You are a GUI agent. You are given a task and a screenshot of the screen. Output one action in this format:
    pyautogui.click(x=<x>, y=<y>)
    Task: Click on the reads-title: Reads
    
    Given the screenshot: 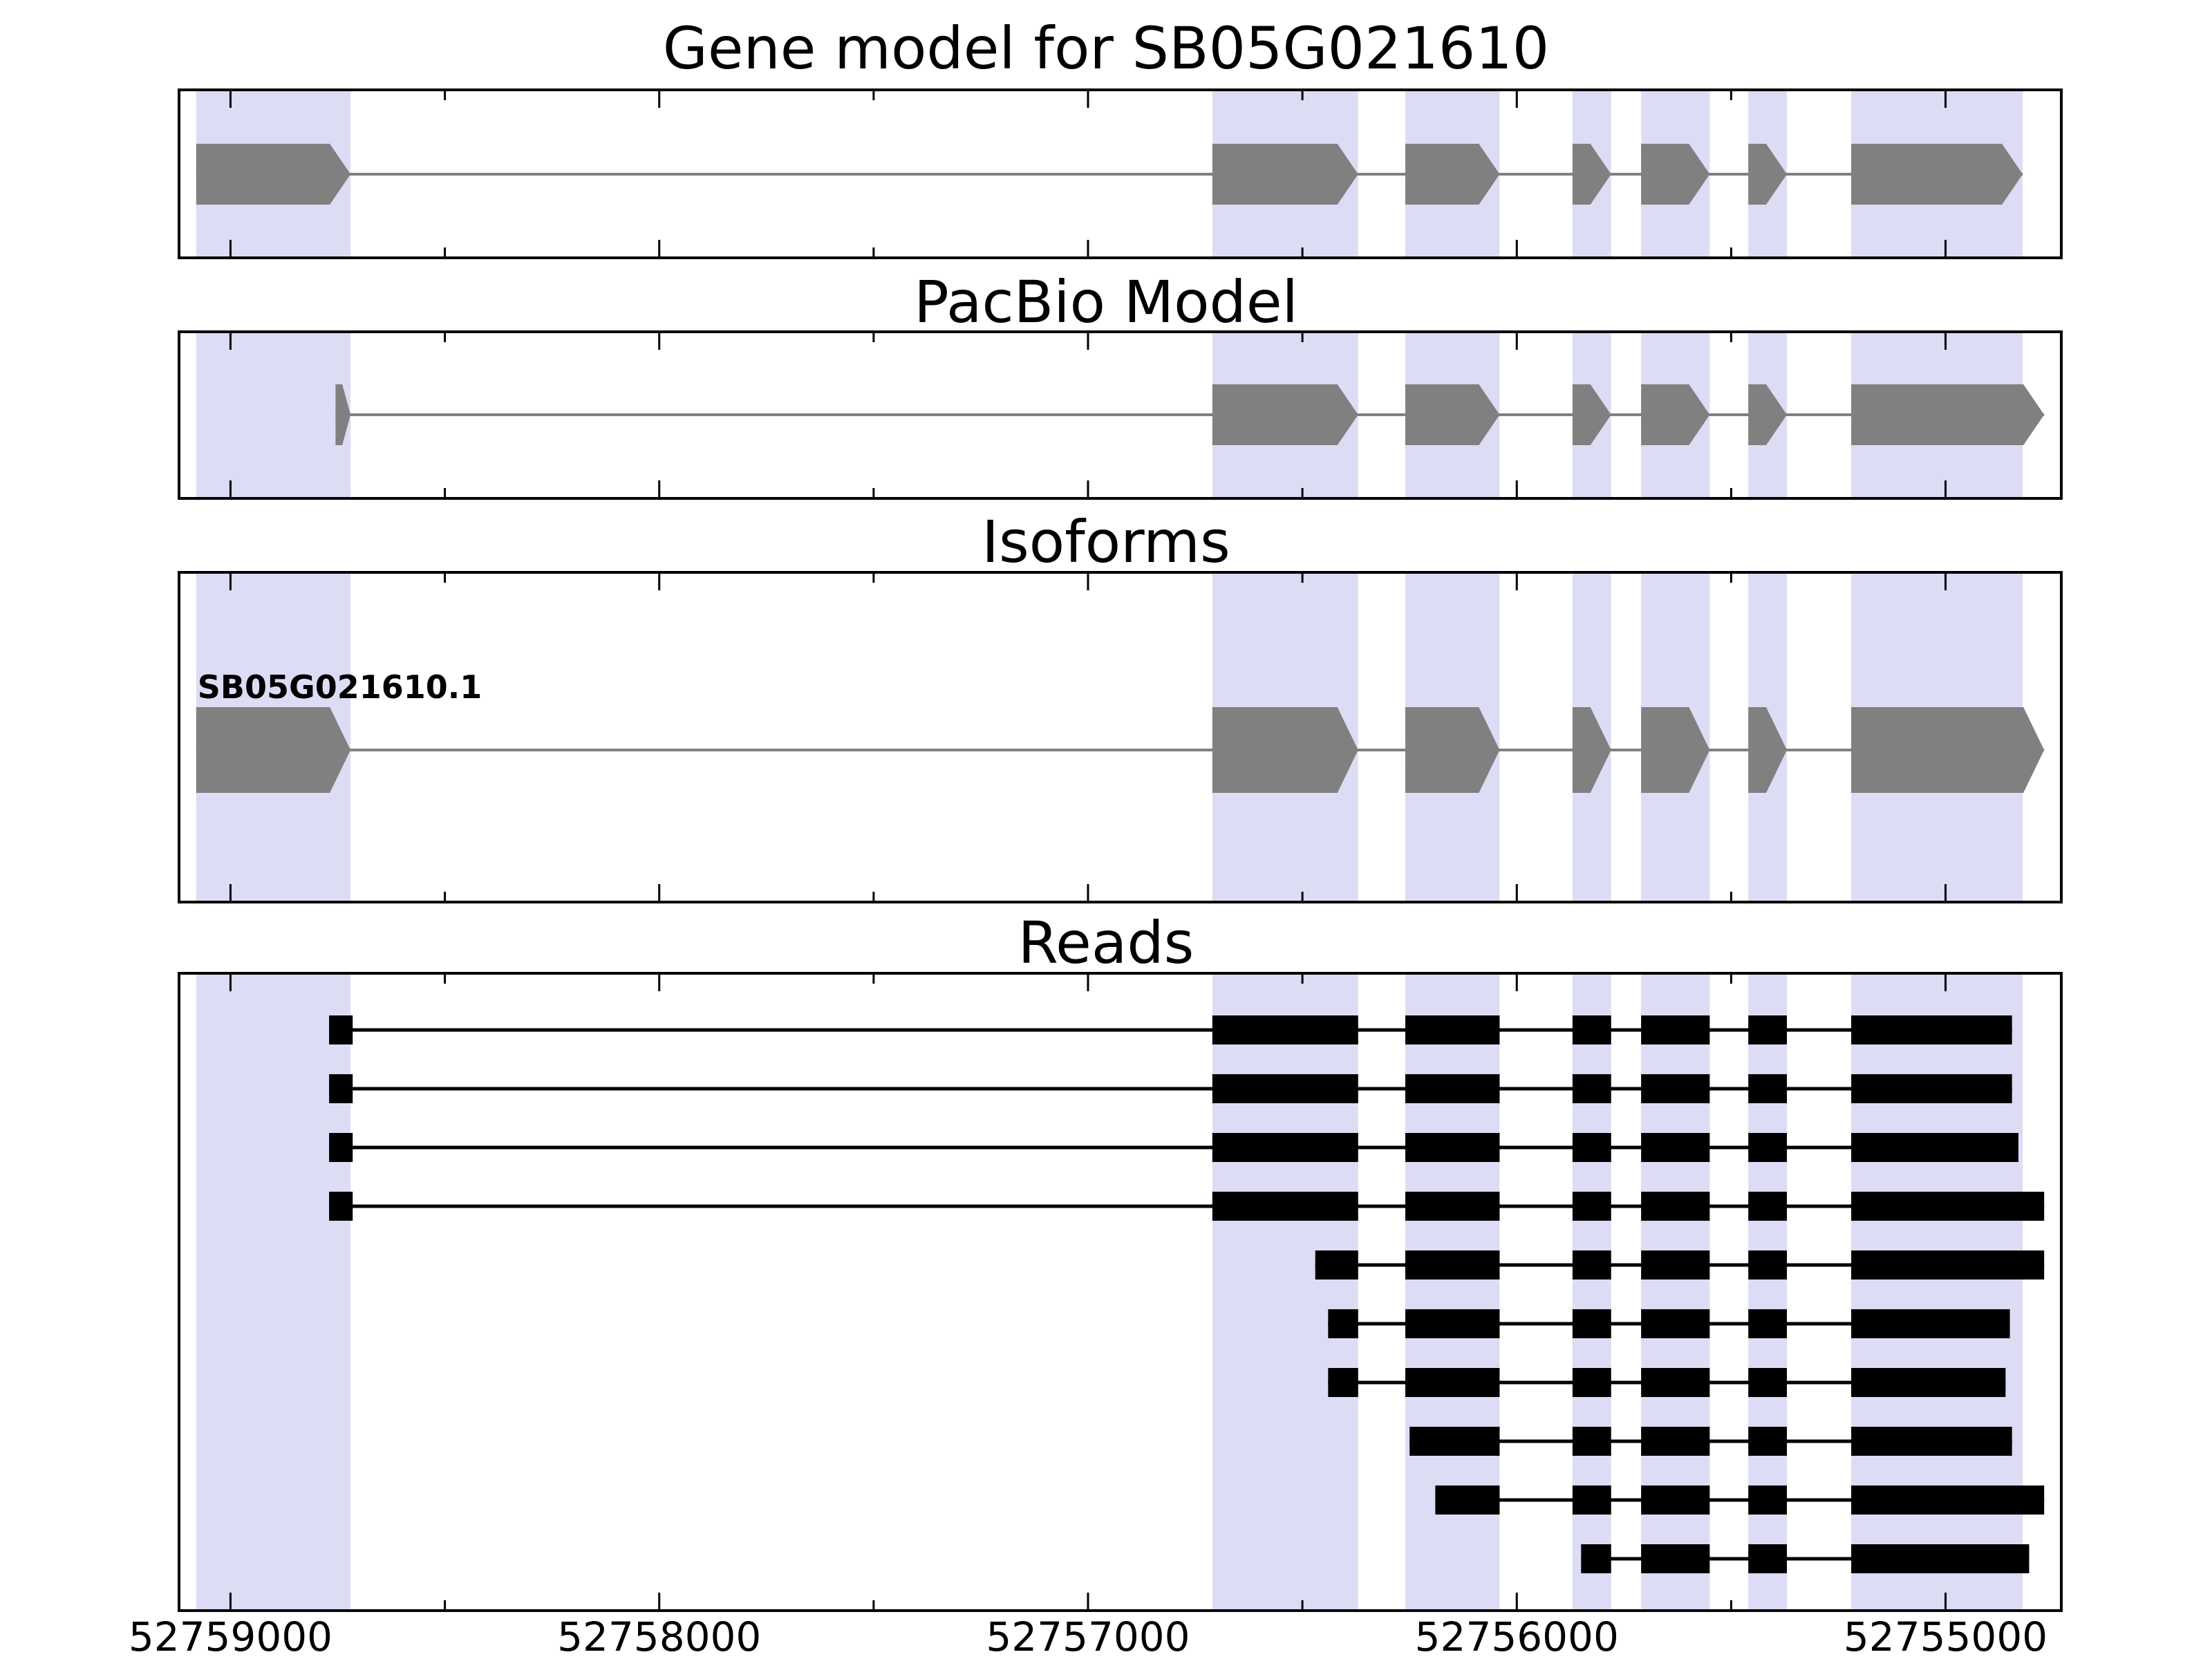 What is the action you would take?
    pyautogui.click(x=1106, y=943)
    